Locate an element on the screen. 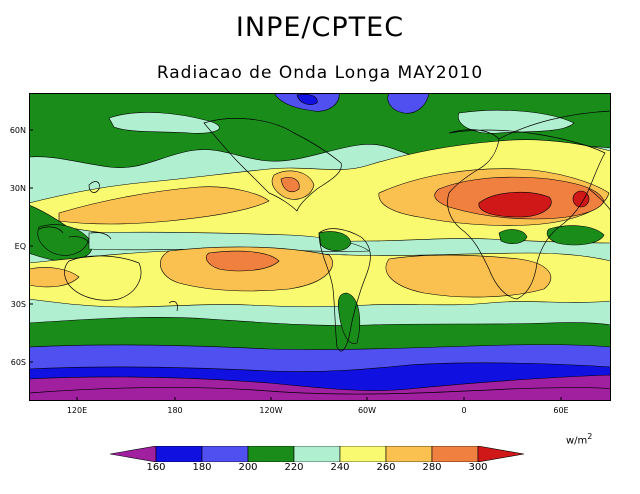 The image size is (640, 494). colorbar-tick-220: 220 is located at coordinates (294, 467).